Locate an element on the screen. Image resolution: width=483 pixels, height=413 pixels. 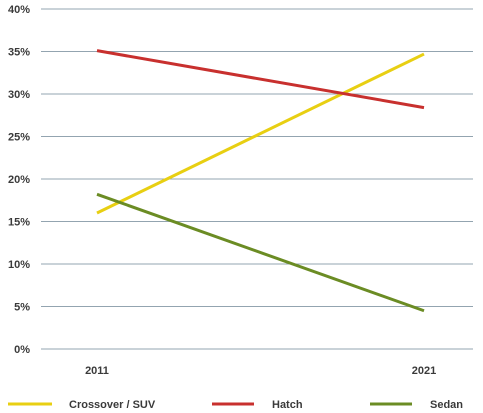
y-tick-label-15: 15% is located at coordinates (19, 223).